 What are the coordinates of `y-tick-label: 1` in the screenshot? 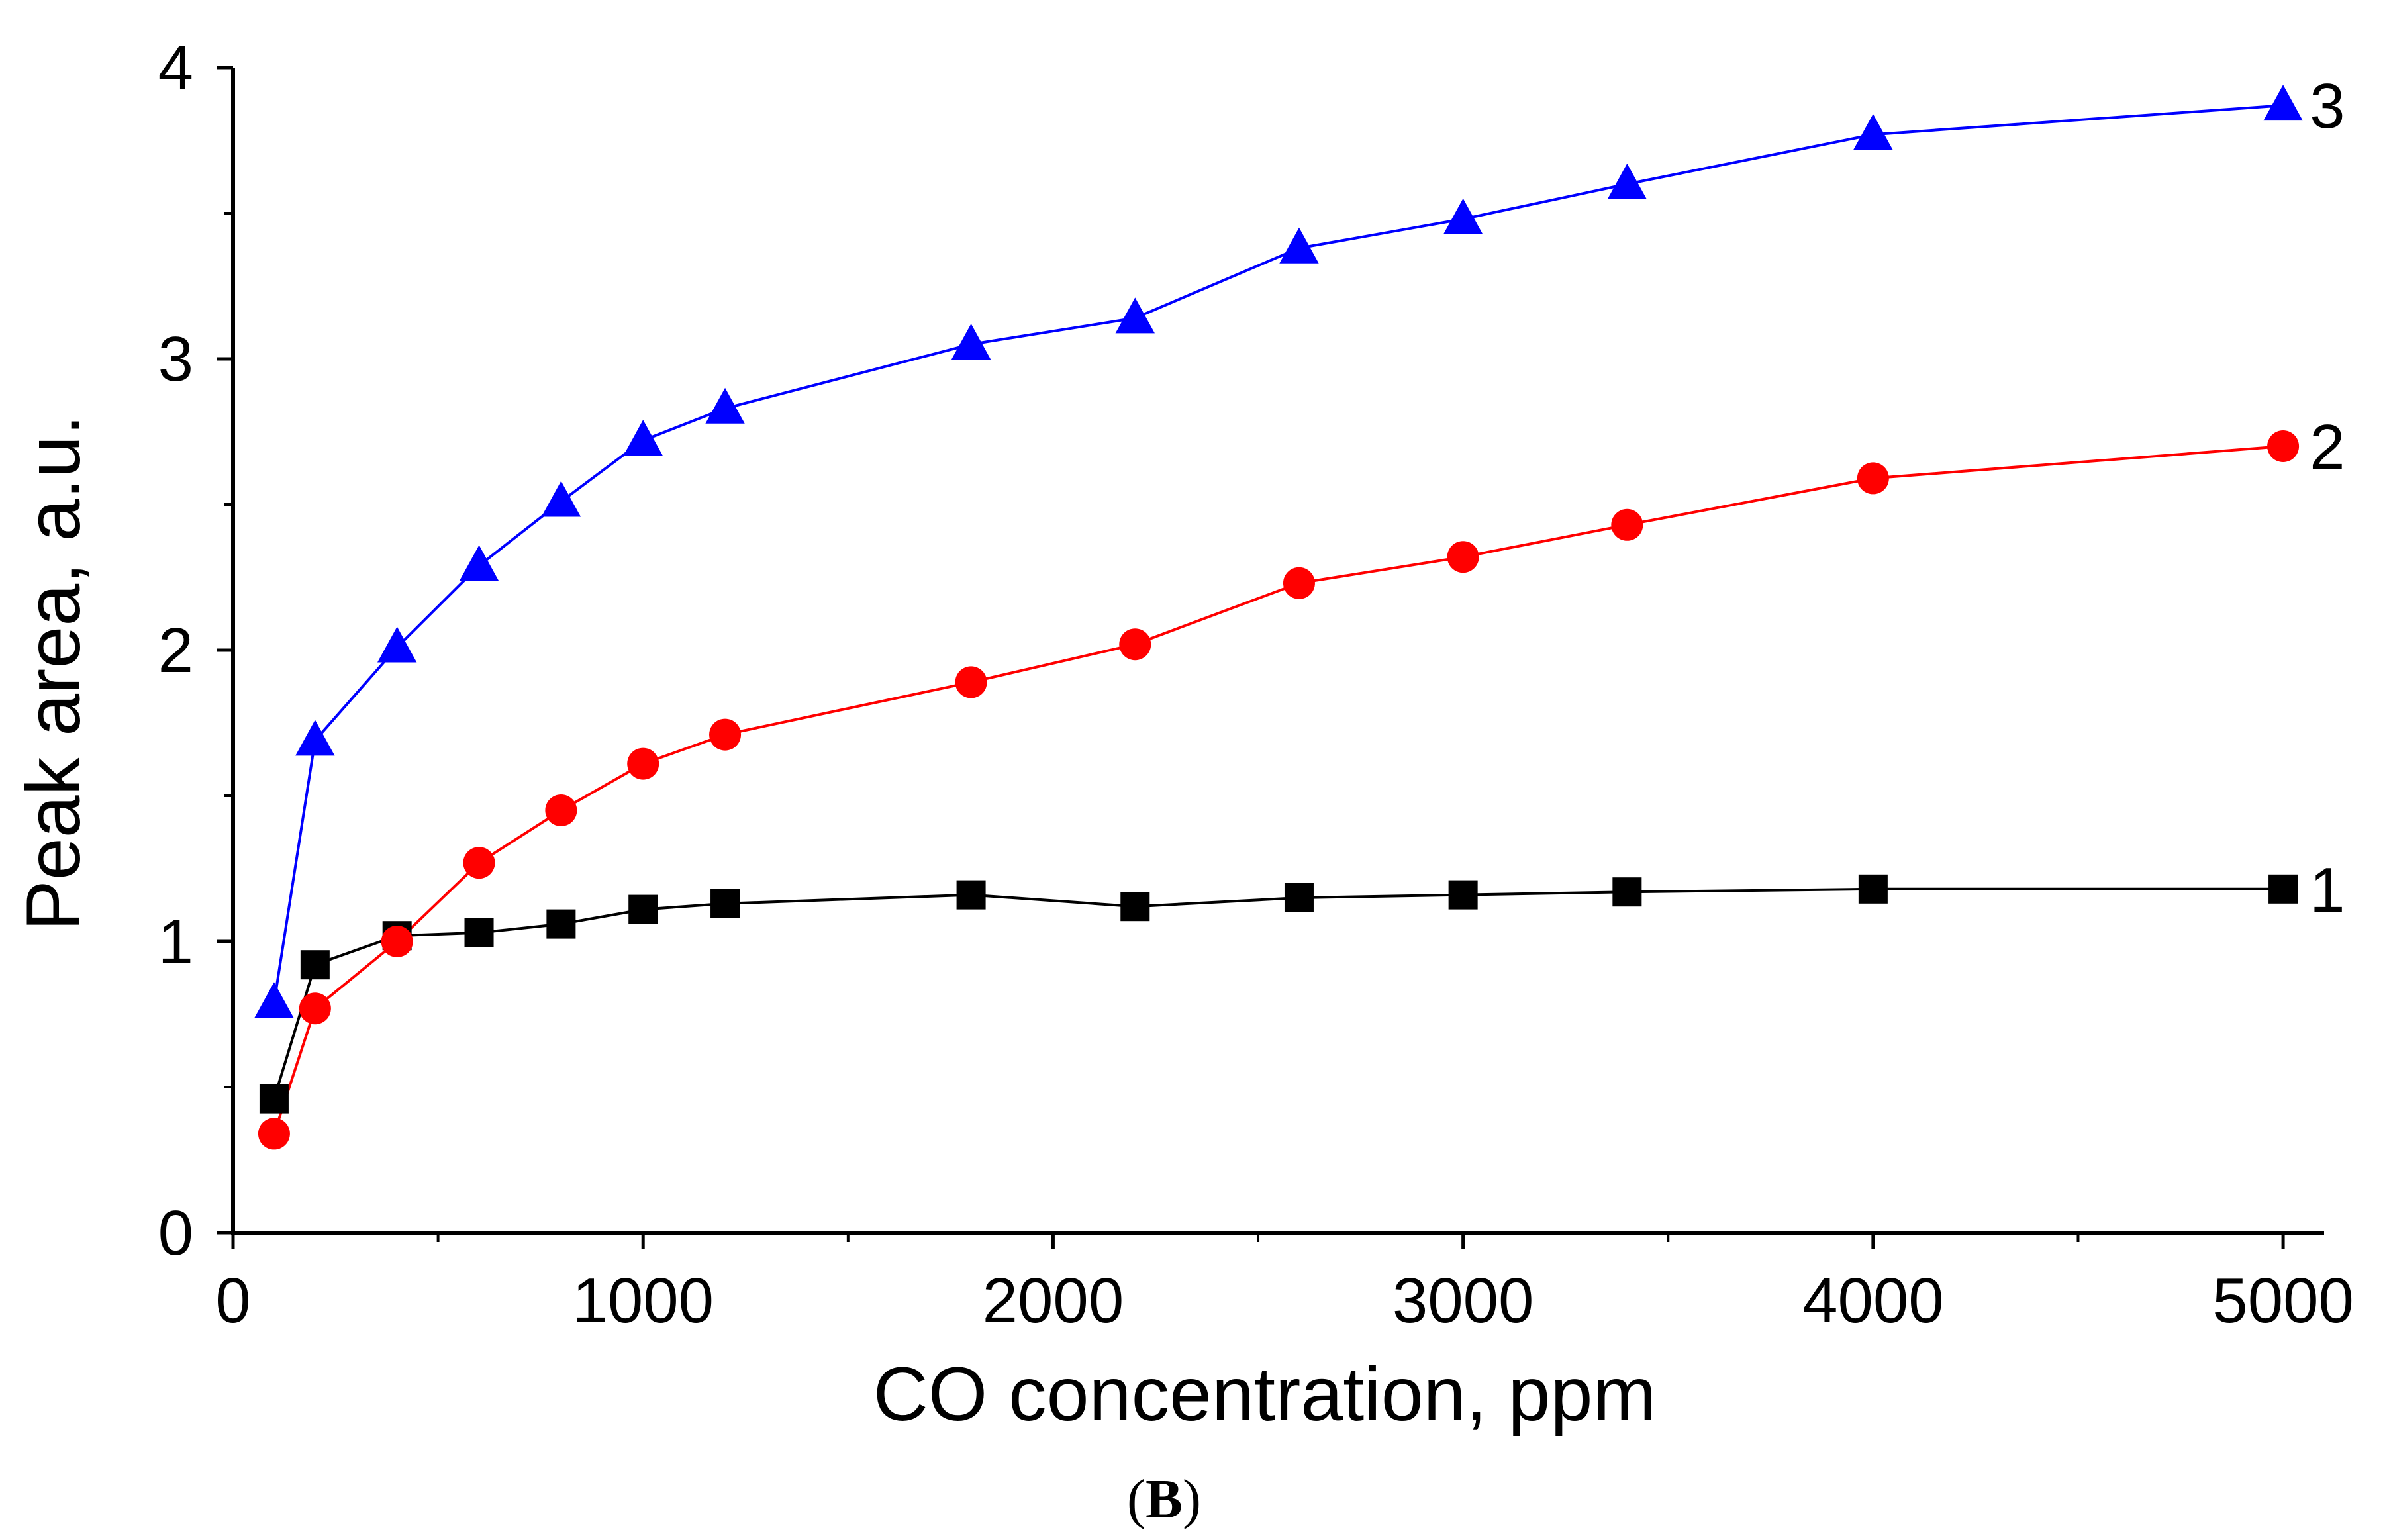 It's located at (175, 941).